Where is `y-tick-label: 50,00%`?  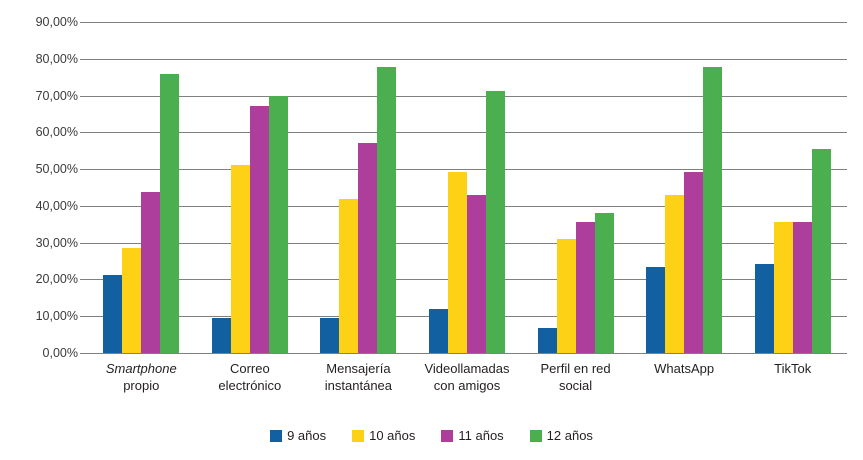 y-tick-label: 50,00% is located at coordinates (56, 169).